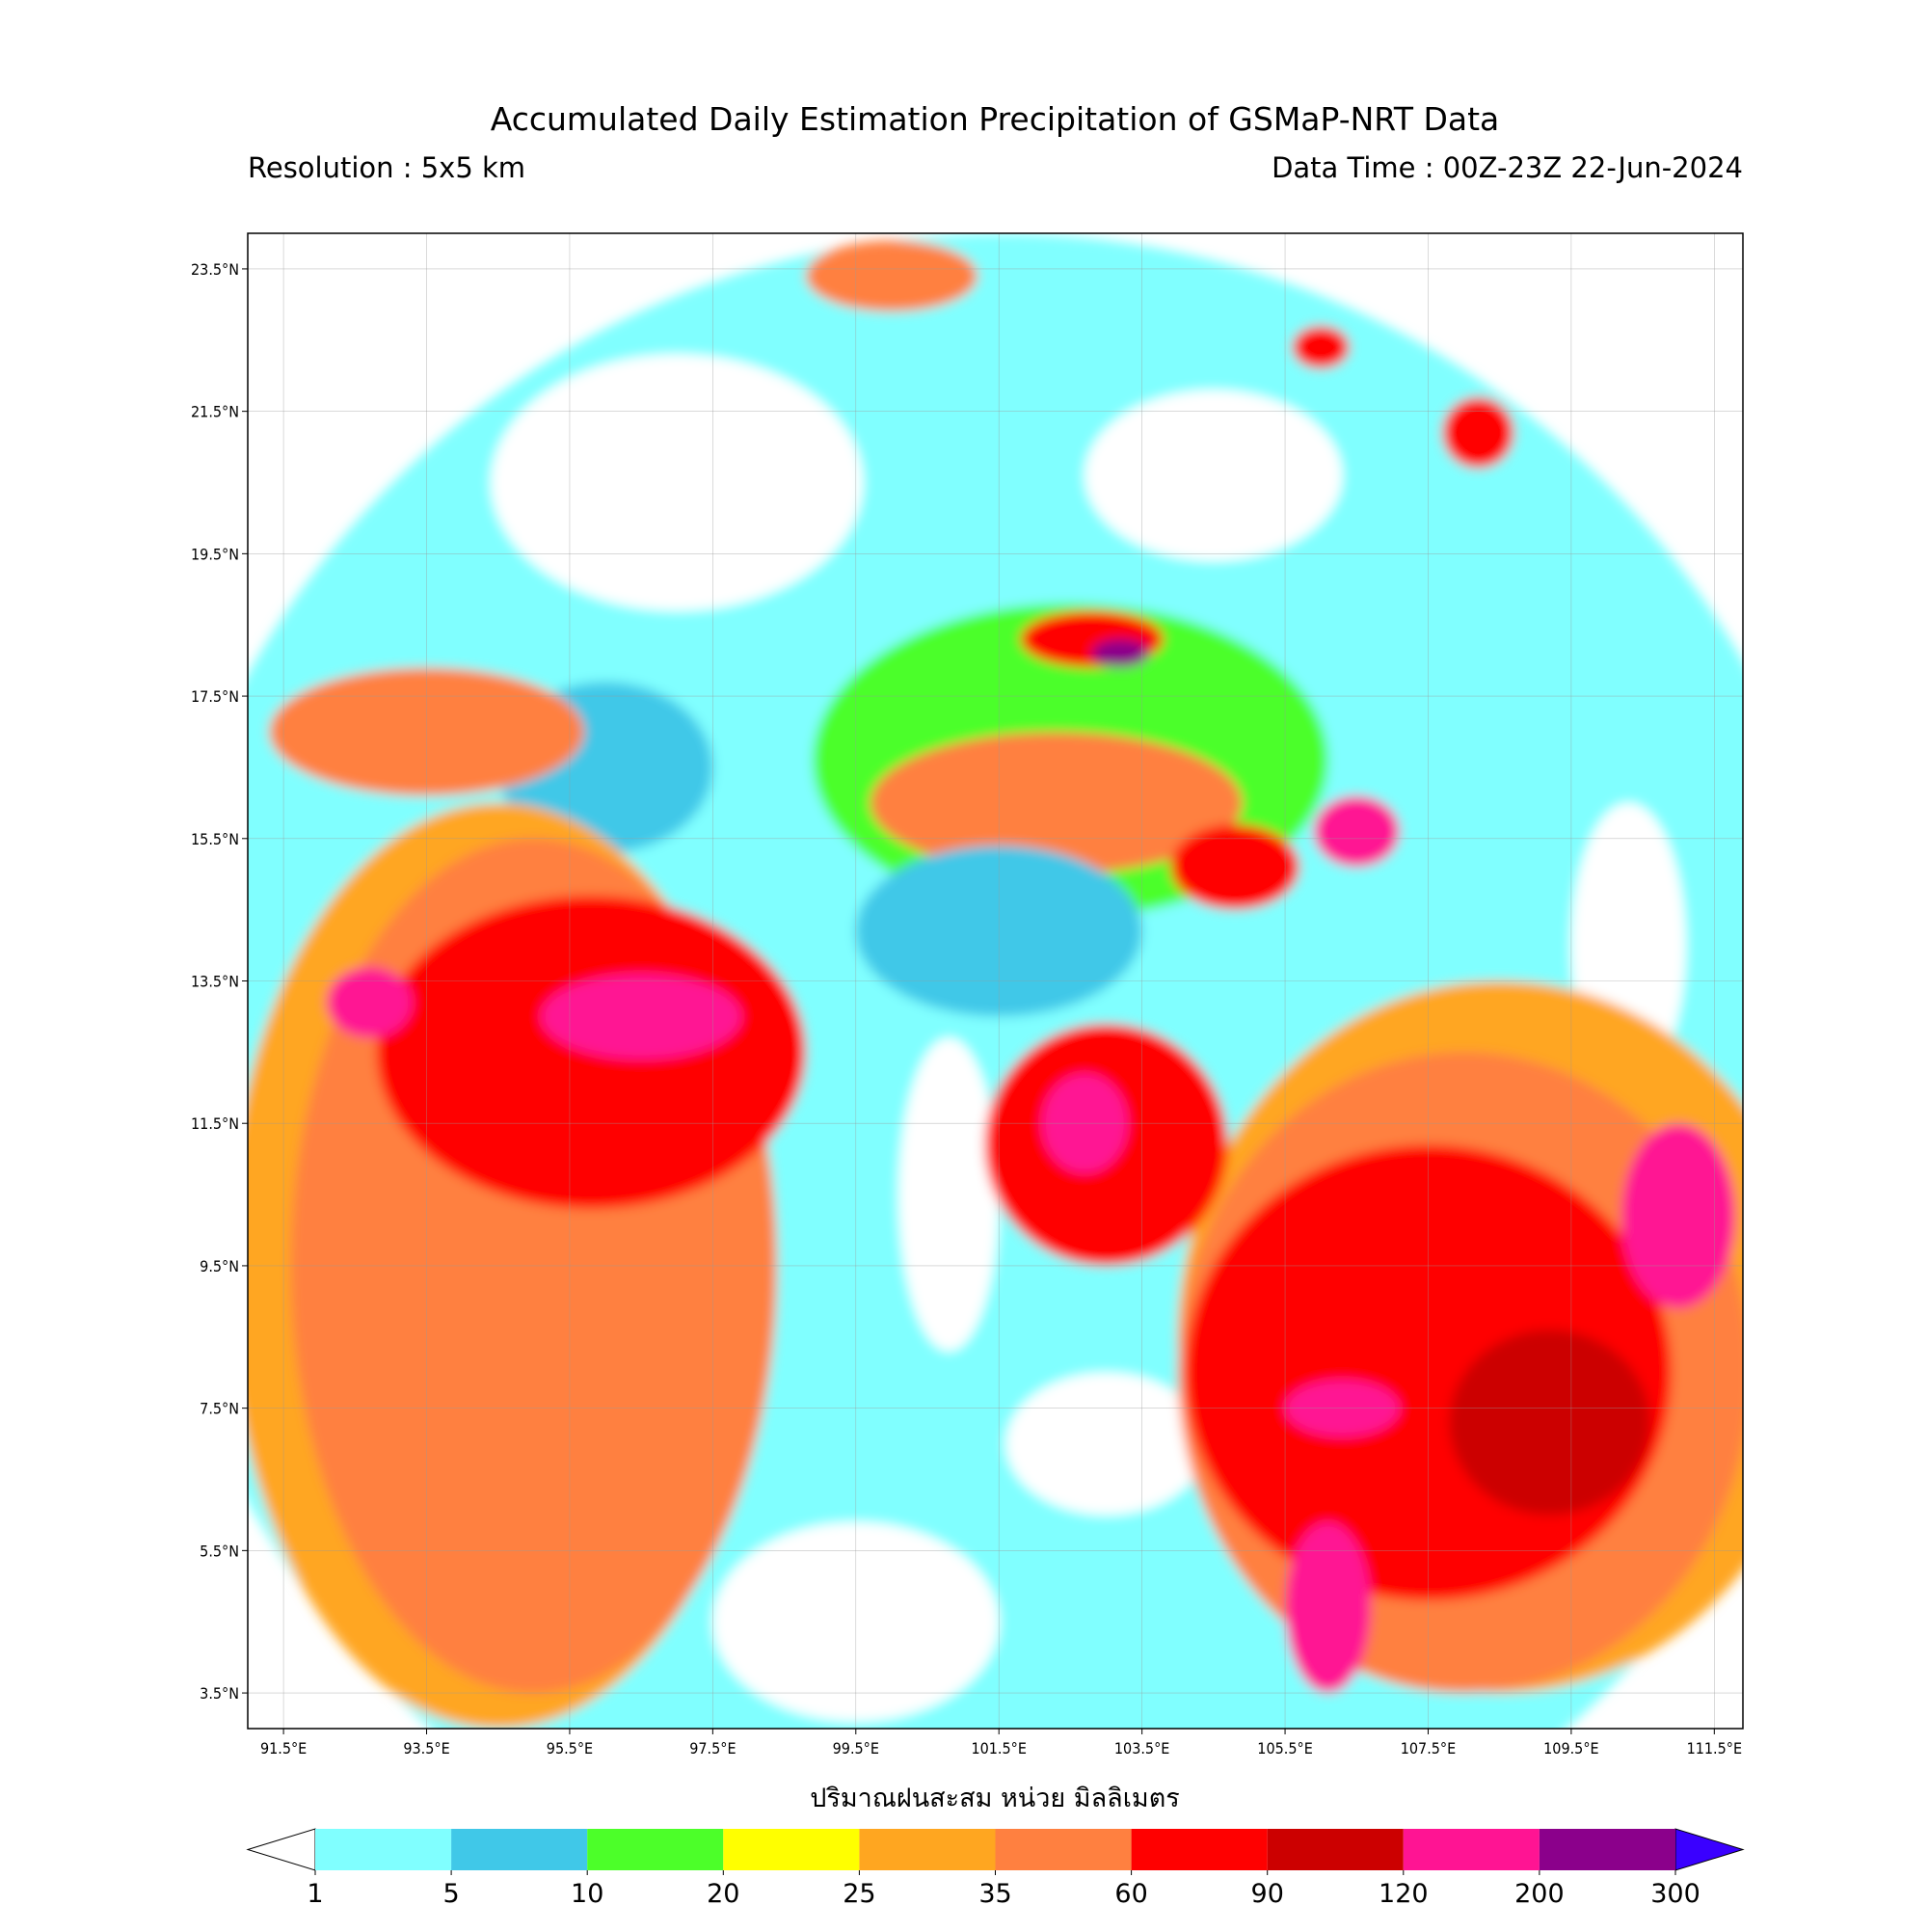 The image size is (1928, 1932). I want to click on x-tick-label: 107.5°E, so click(1428, 1749).